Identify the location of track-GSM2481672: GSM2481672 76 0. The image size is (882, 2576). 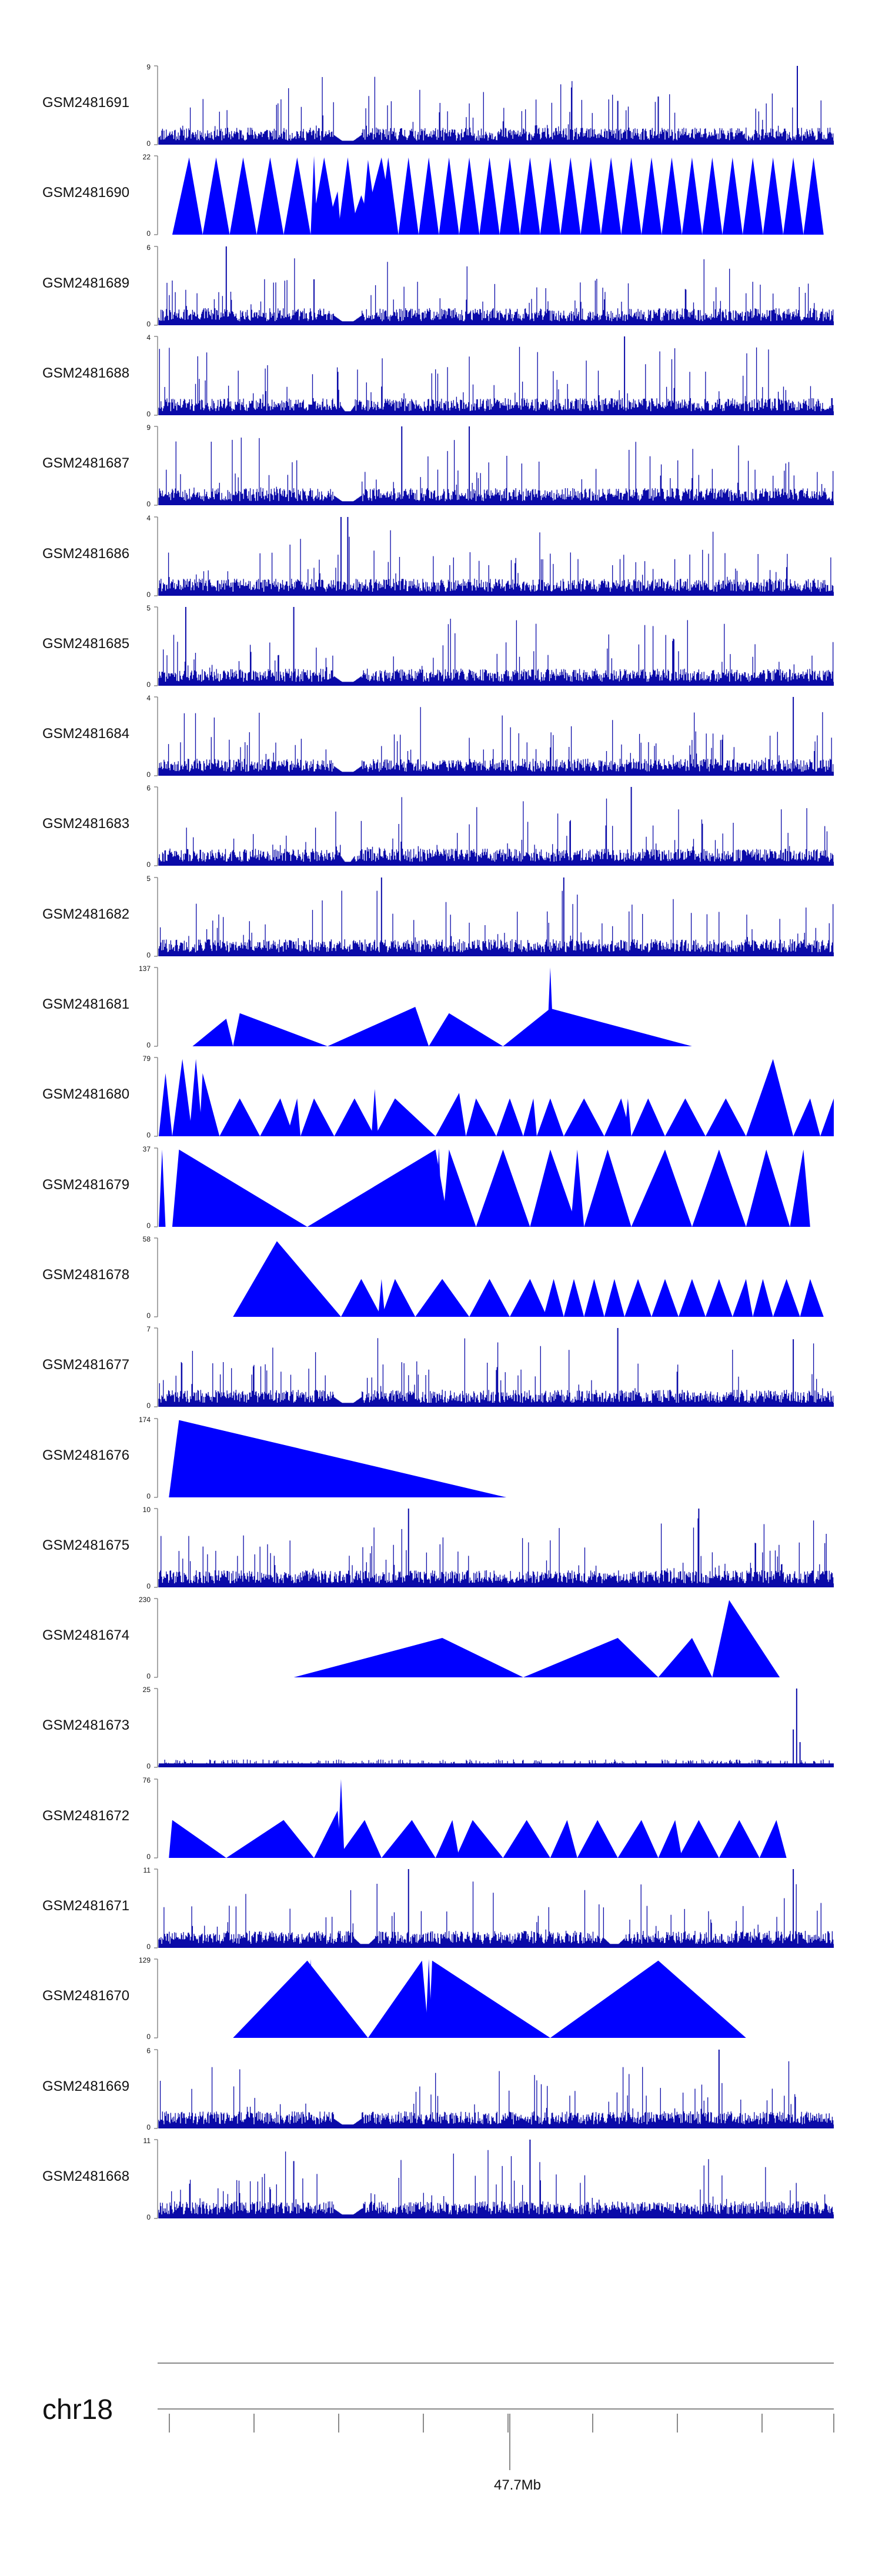
(441, 1822).